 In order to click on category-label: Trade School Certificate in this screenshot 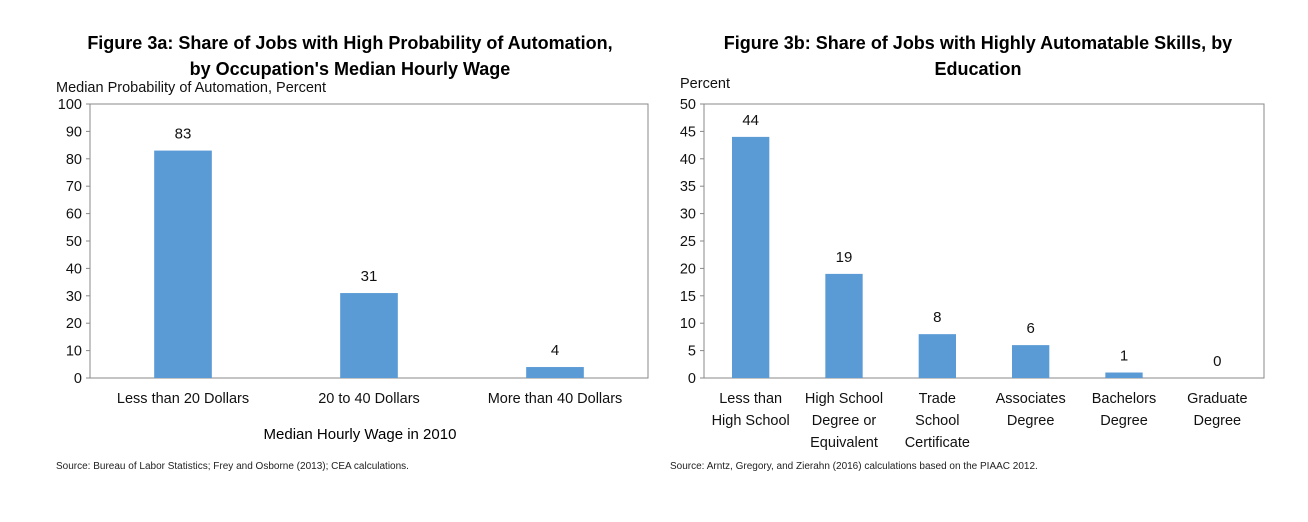, I will do `click(937, 421)`.